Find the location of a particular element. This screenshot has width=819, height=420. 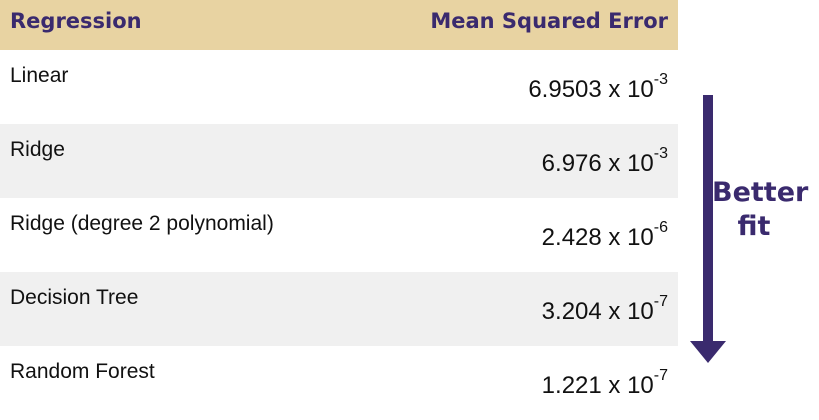

better-fit-label: Better fit is located at coordinates (760, 210).